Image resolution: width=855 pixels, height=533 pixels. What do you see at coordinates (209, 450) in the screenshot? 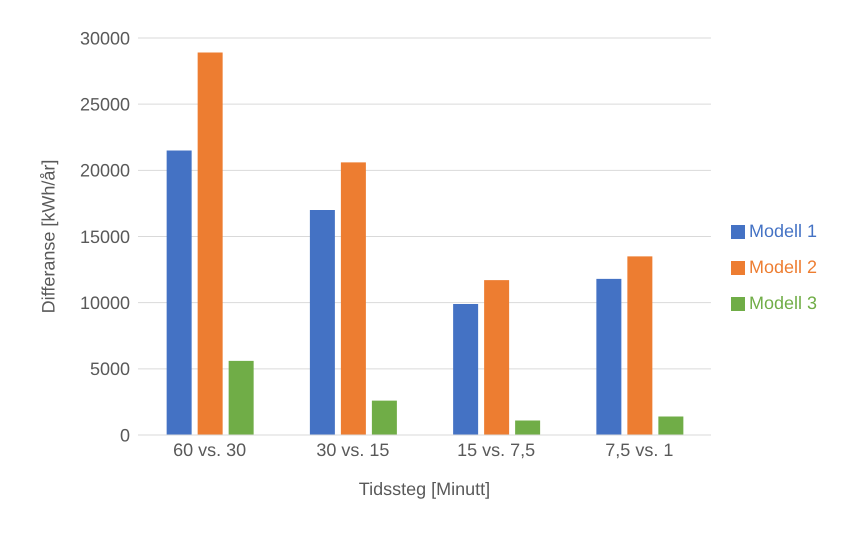
I see `x-tick-label: 60 vs. 30` at bounding box center [209, 450].